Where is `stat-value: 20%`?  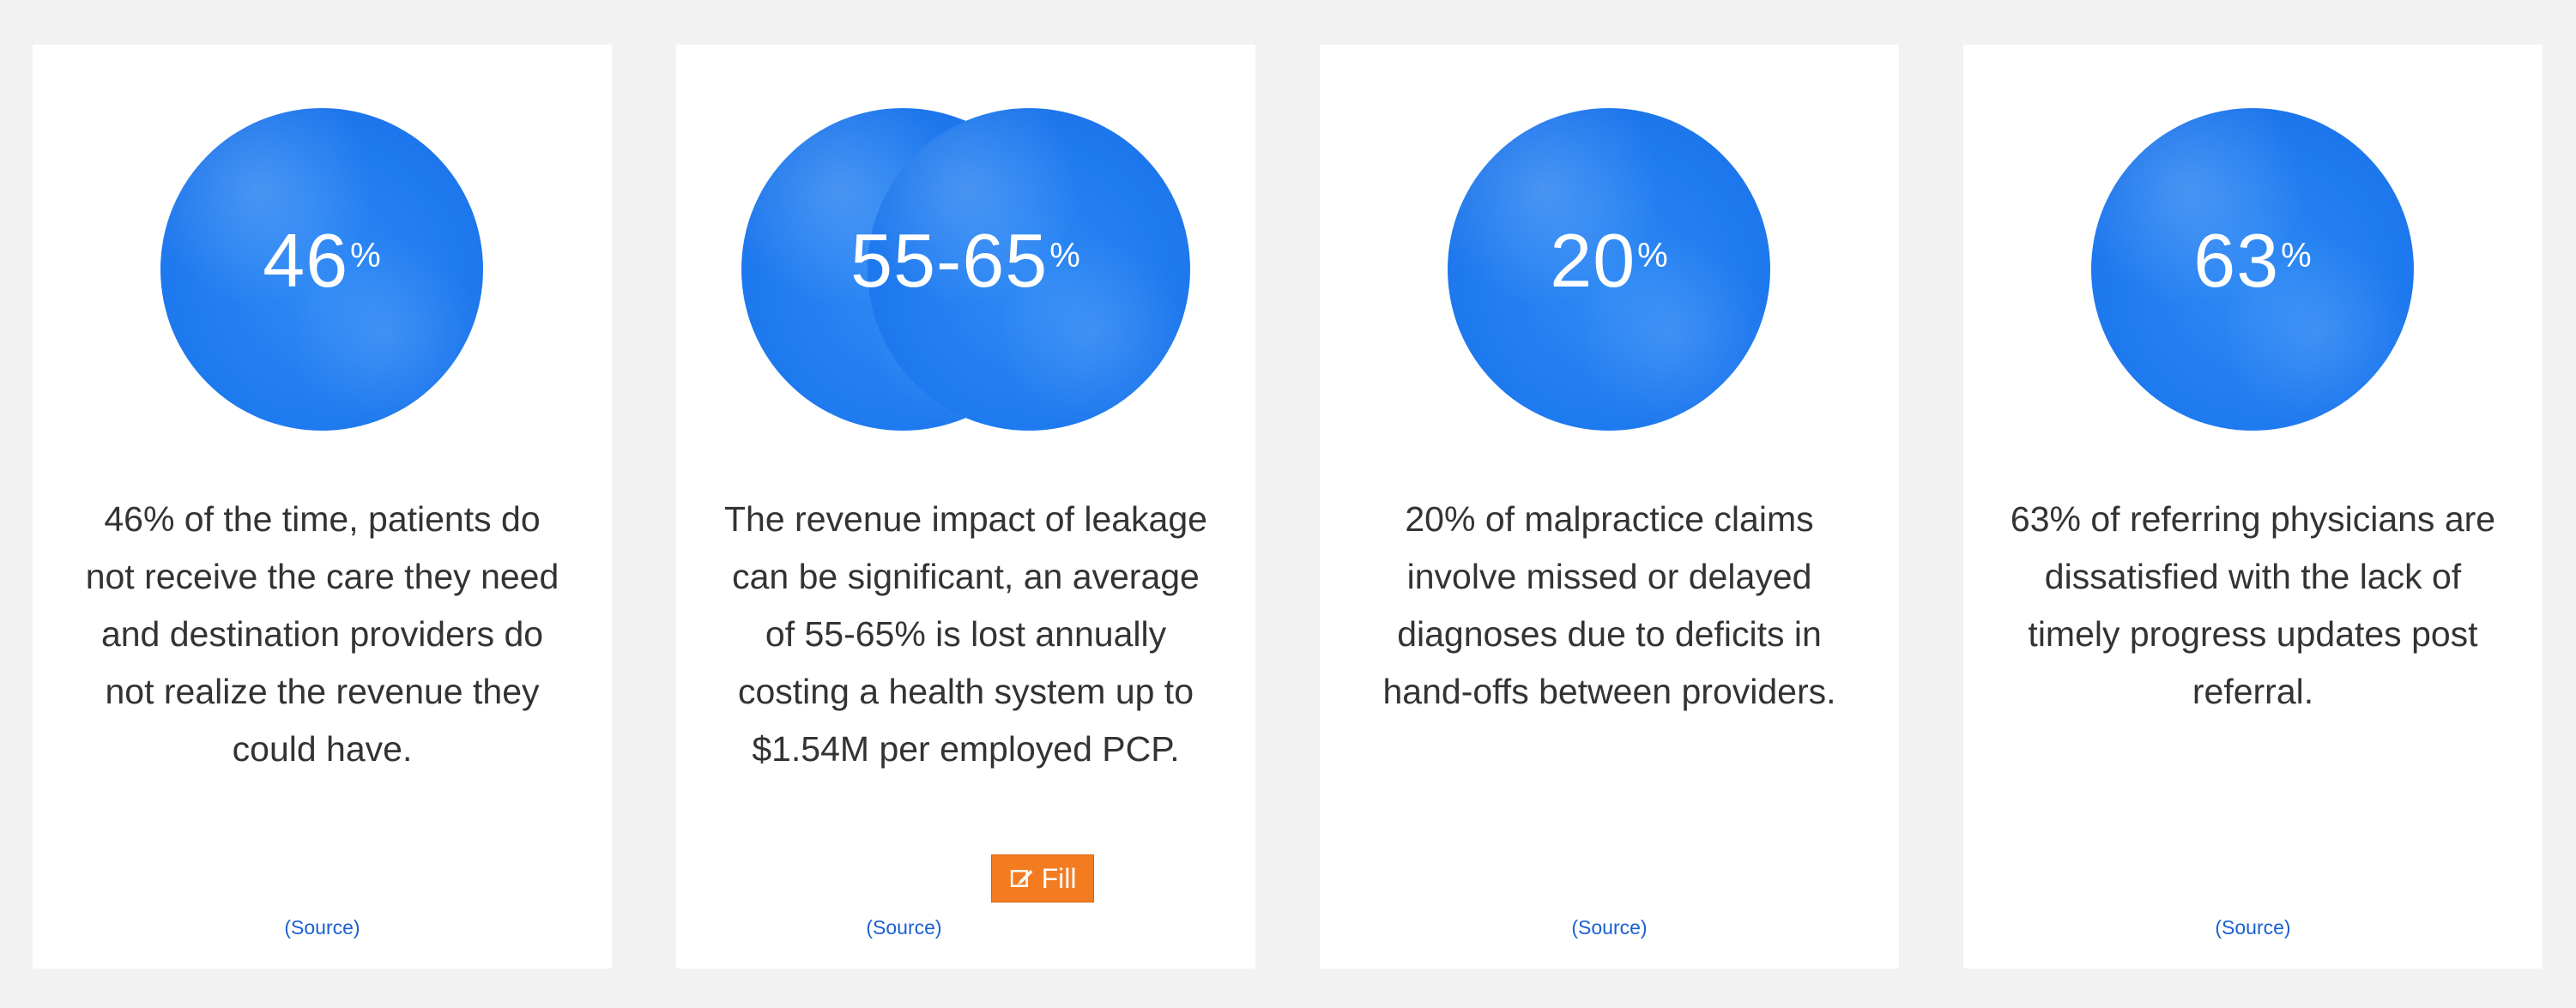 stat-value: 20% is located at coordinates (1609, 261).